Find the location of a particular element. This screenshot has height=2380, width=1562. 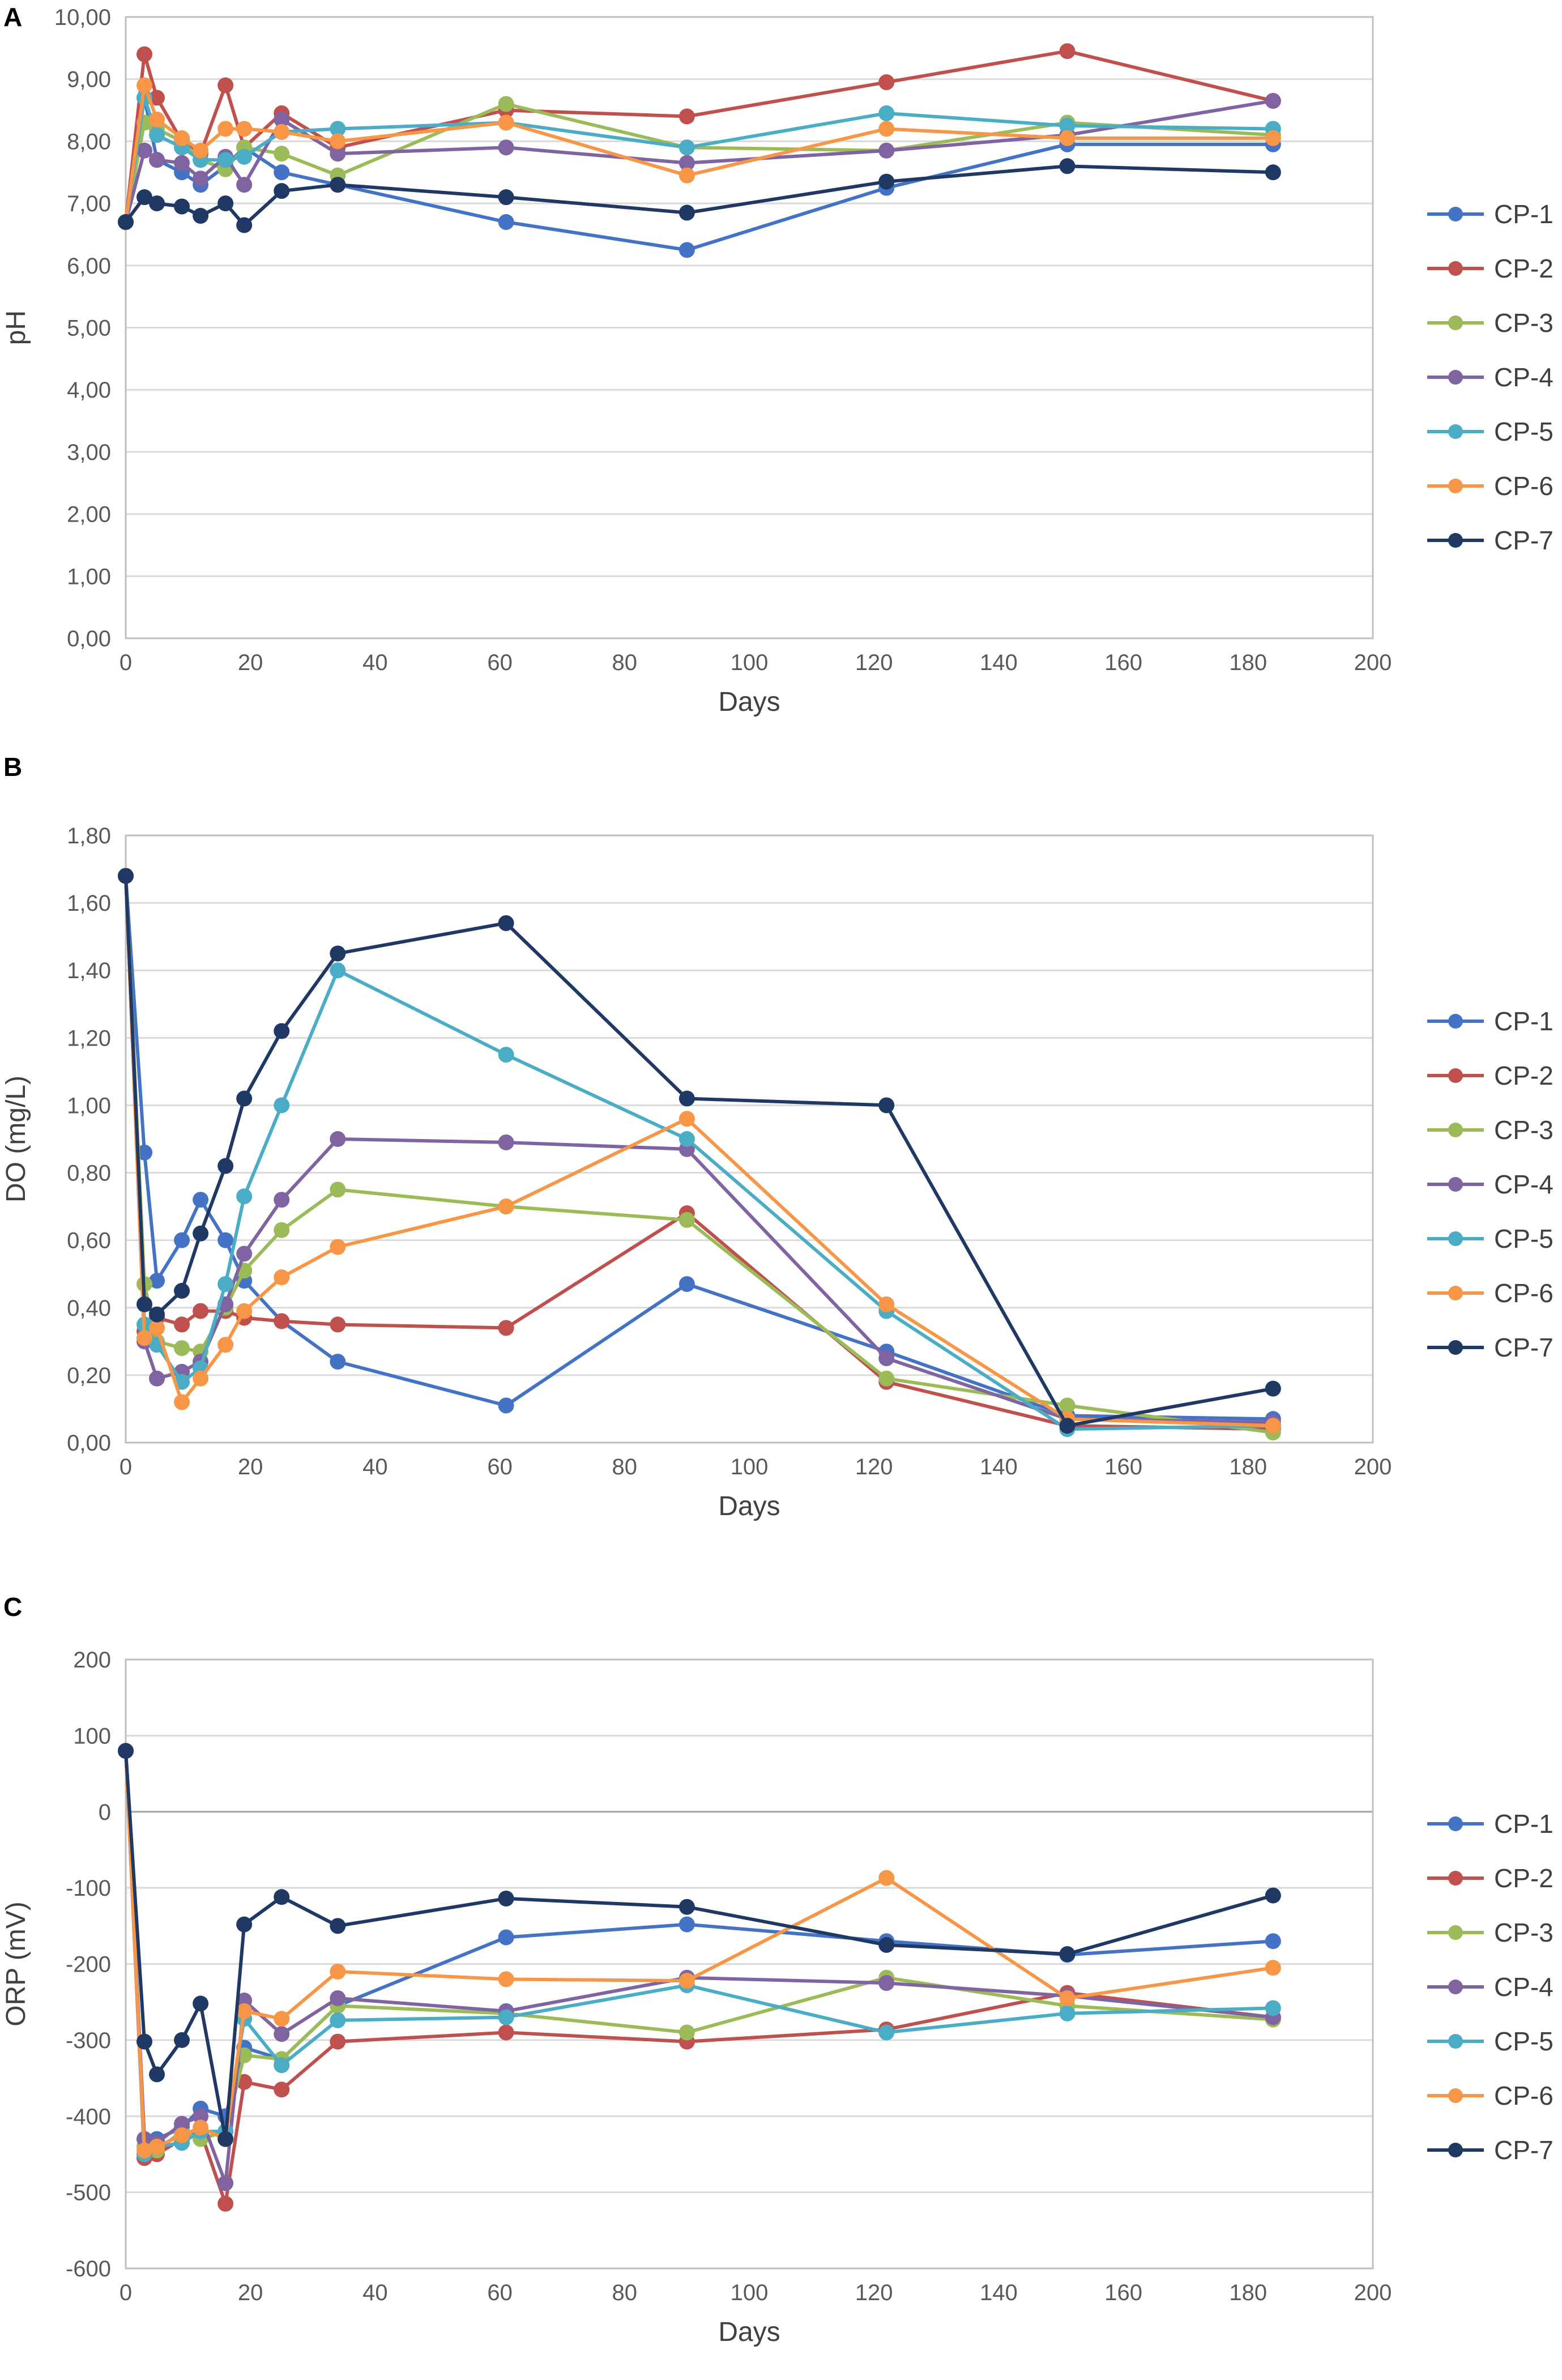

legend-label-cp-6: CP-6 is located at coordinates (1524, 1293).